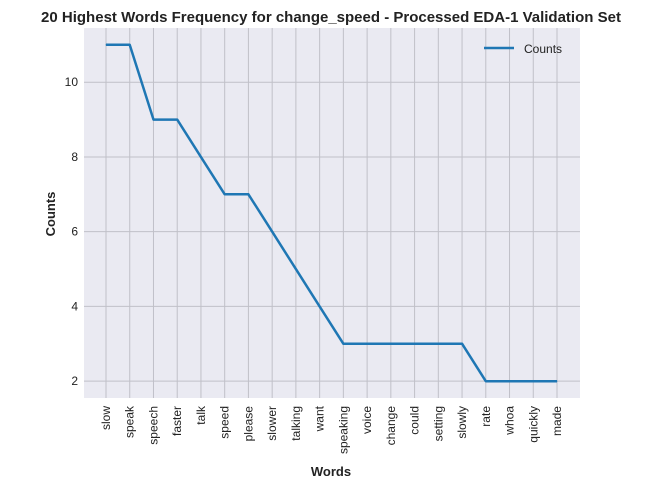 This screenshot has width=663, height=489. I want to click on y-tick-label: 10, so click(72, 82).